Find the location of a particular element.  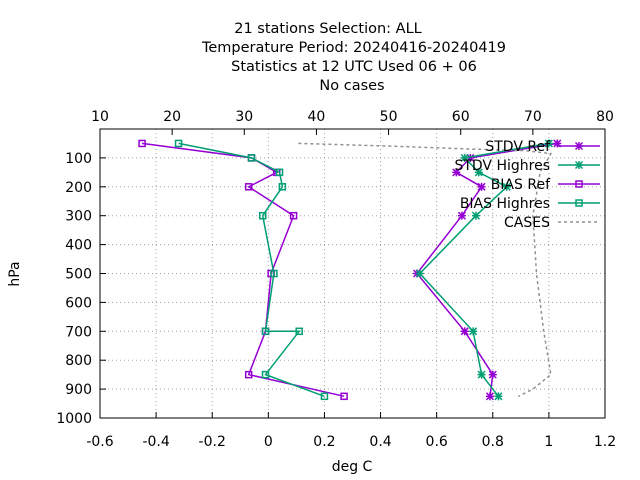

x-tick-label: -0.6 is located at coordinates (99, 442).